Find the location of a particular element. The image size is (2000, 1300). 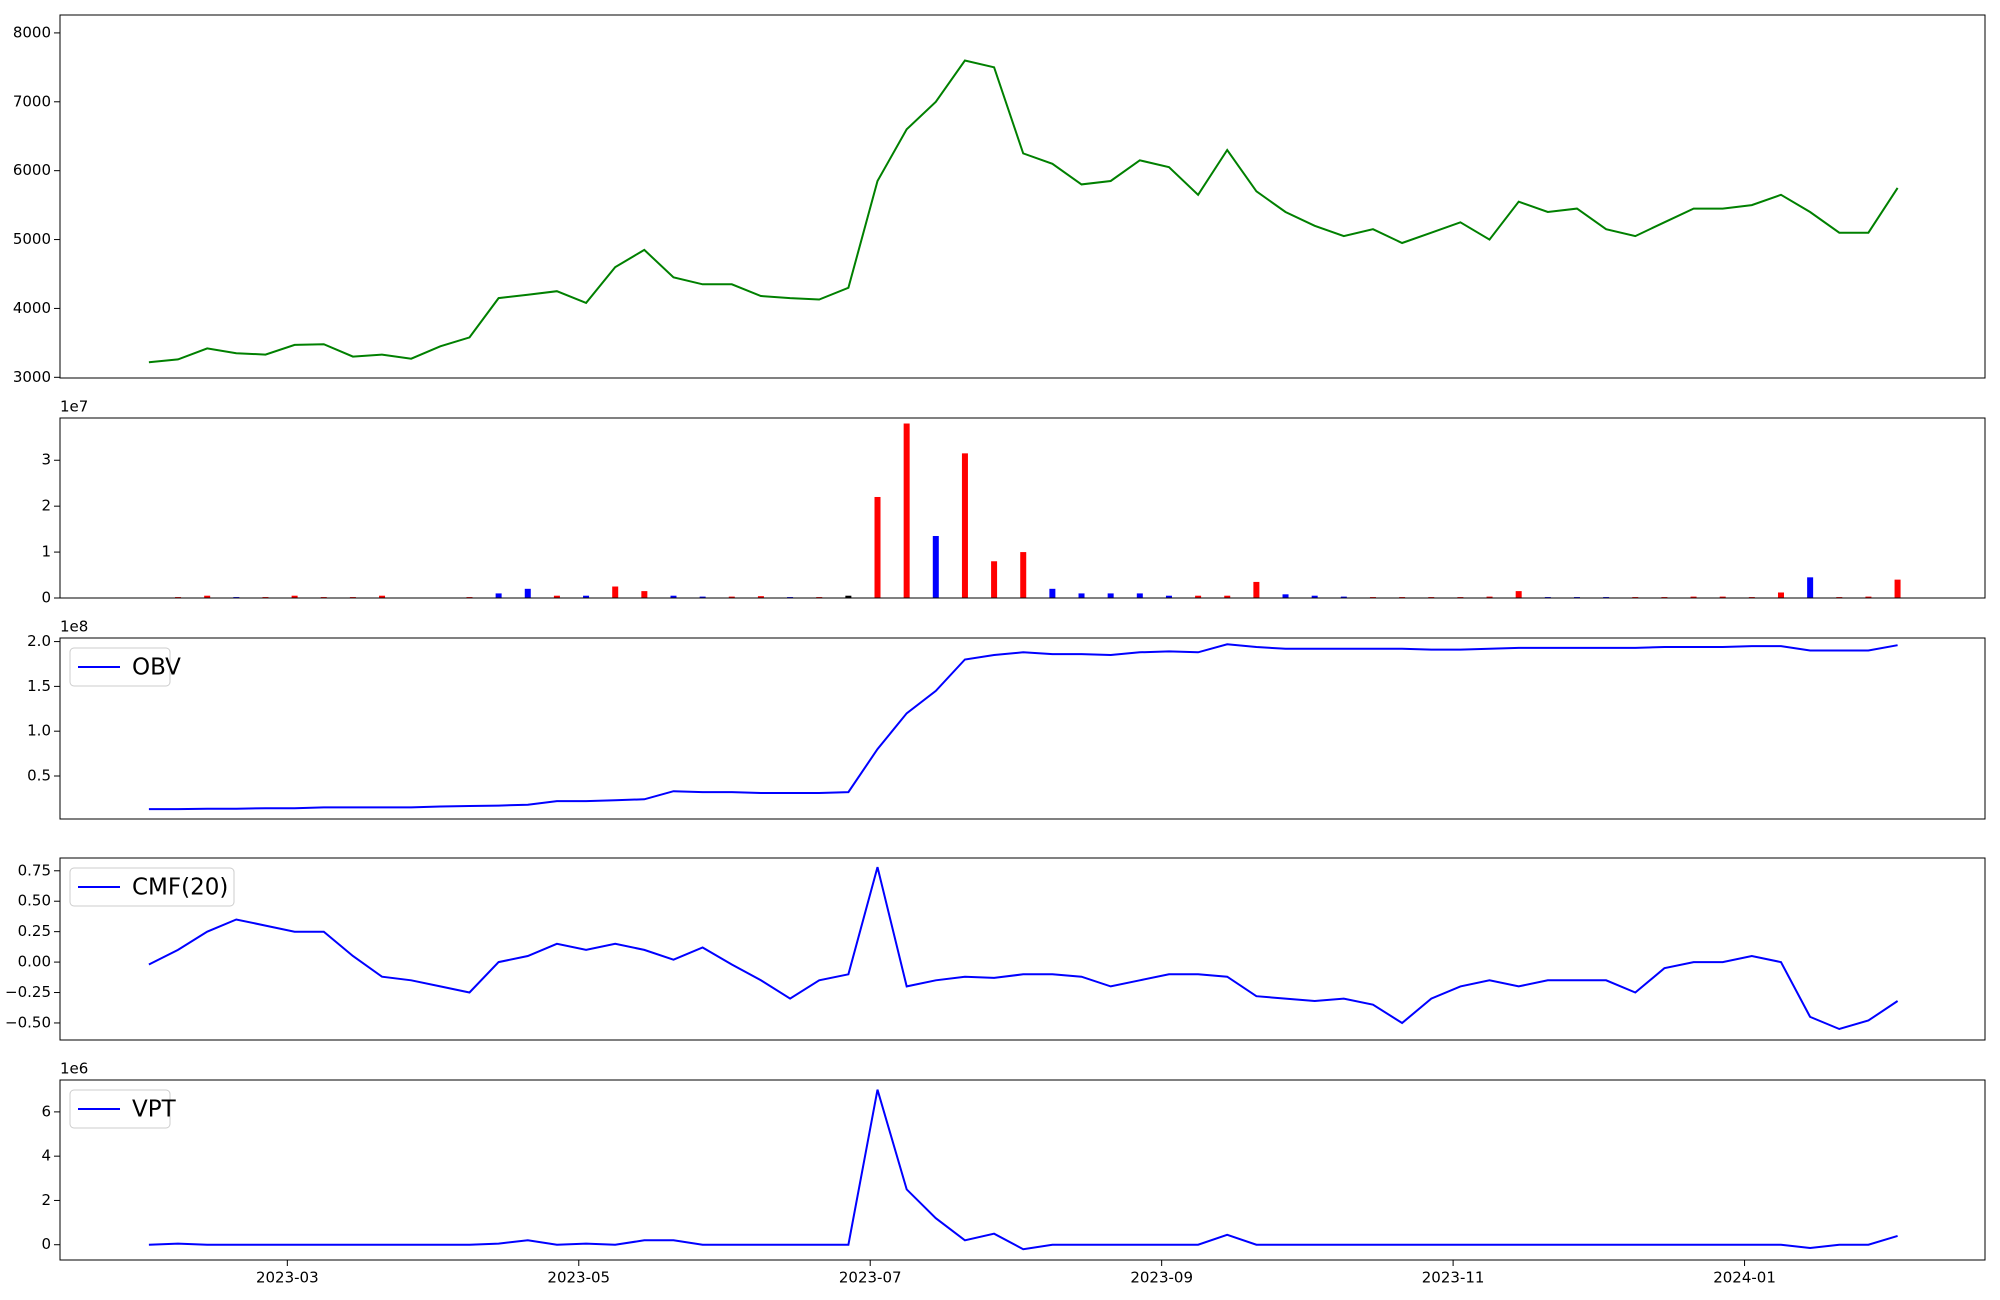

legend-box is located at coordinates (152, 887).